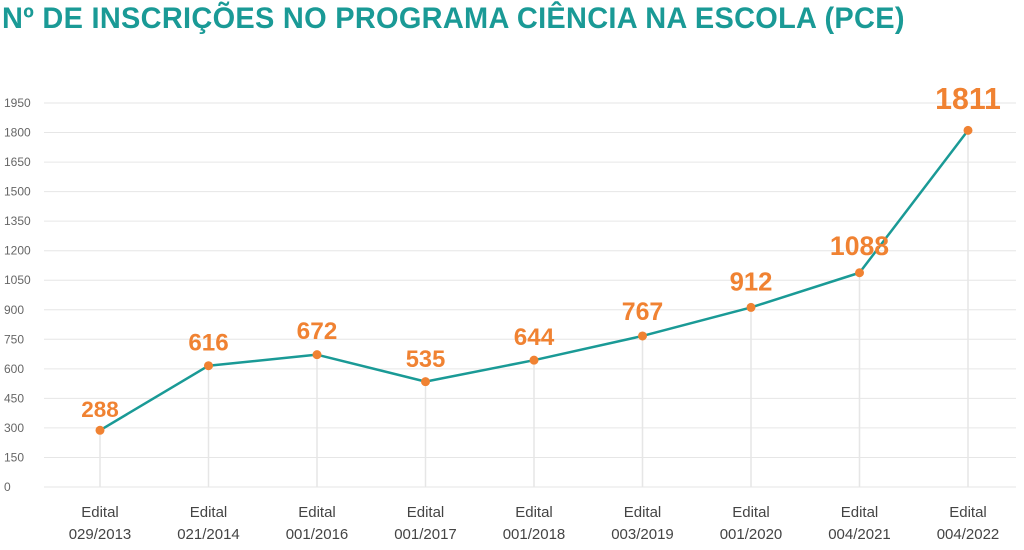 The width and height of the screenshot is (1024, 550). Describe the element at coordinates (17, 133) in the screenshot. I see `y-tick-label: 1800` at that location.